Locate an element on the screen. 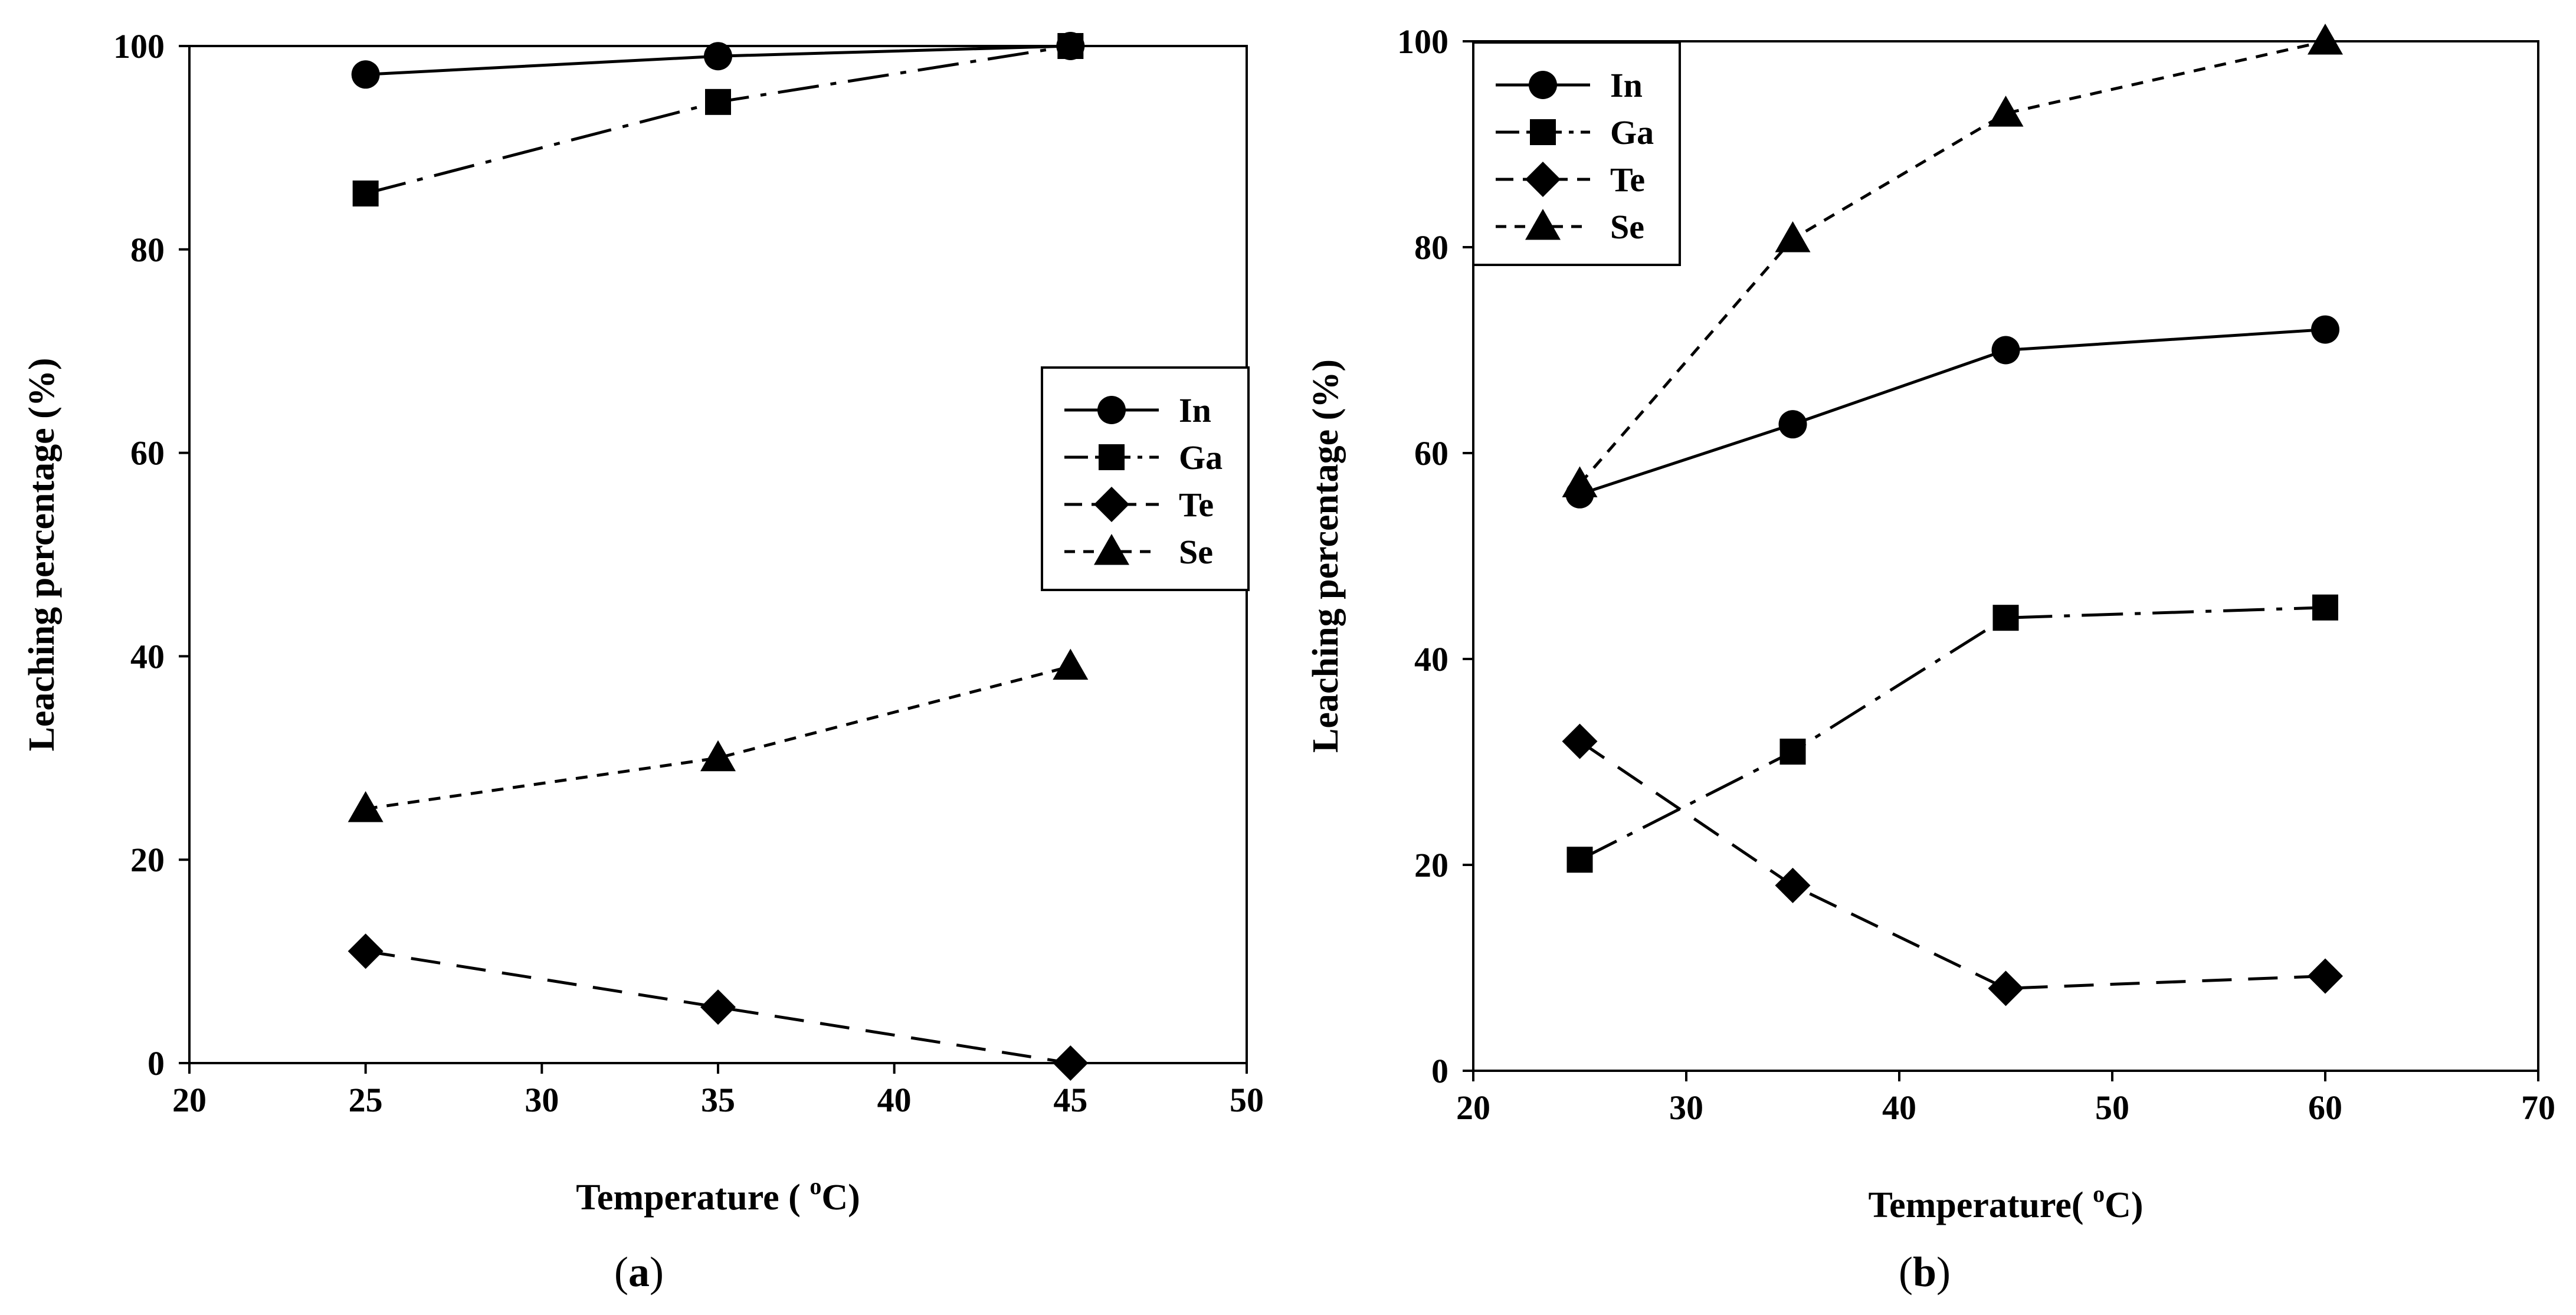 The image size is (2576, 1315). x-tick-label: 60 is located at coordinates (2325, 1107).